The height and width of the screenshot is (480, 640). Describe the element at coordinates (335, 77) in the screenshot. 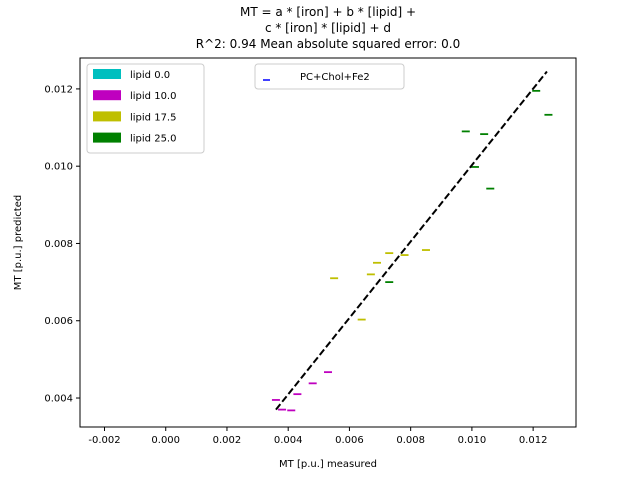

I see `marker-legend-label: PC+Chol+Fe2` at that location.